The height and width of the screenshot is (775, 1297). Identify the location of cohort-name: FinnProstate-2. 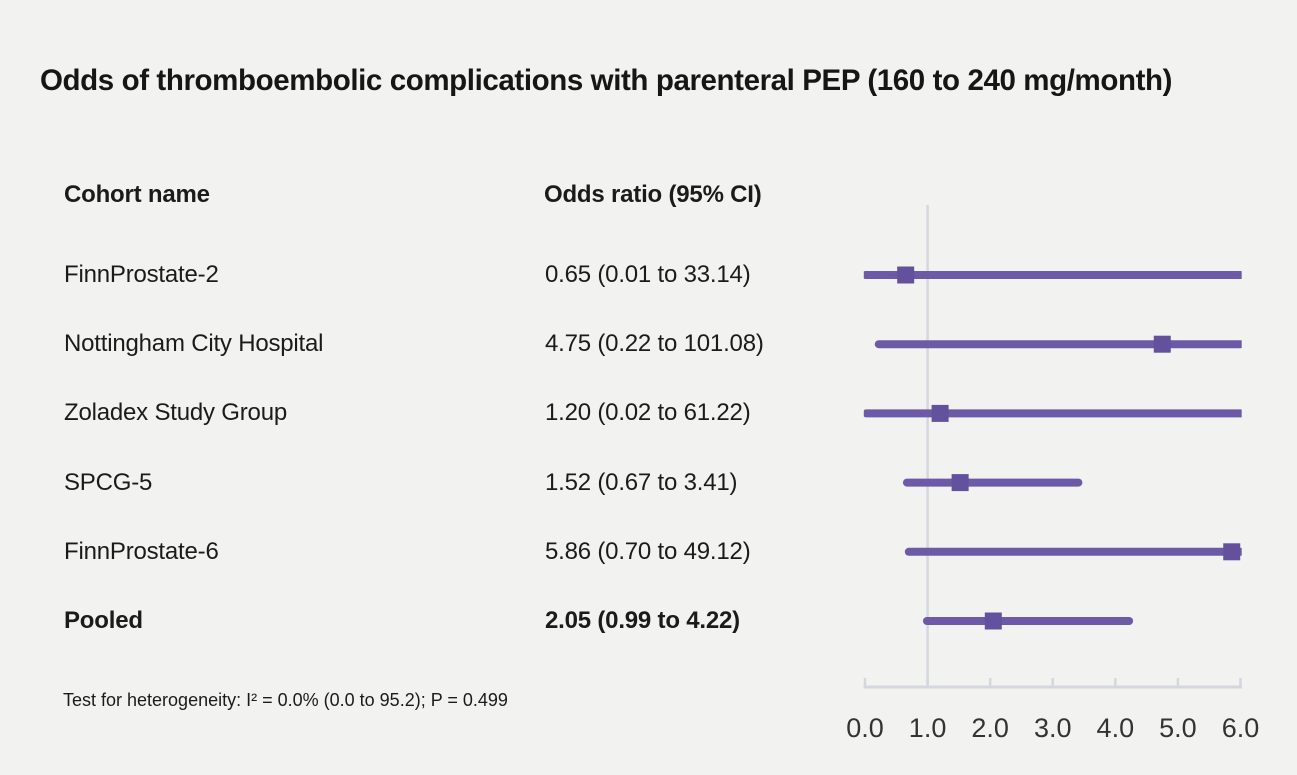
(141, 274).